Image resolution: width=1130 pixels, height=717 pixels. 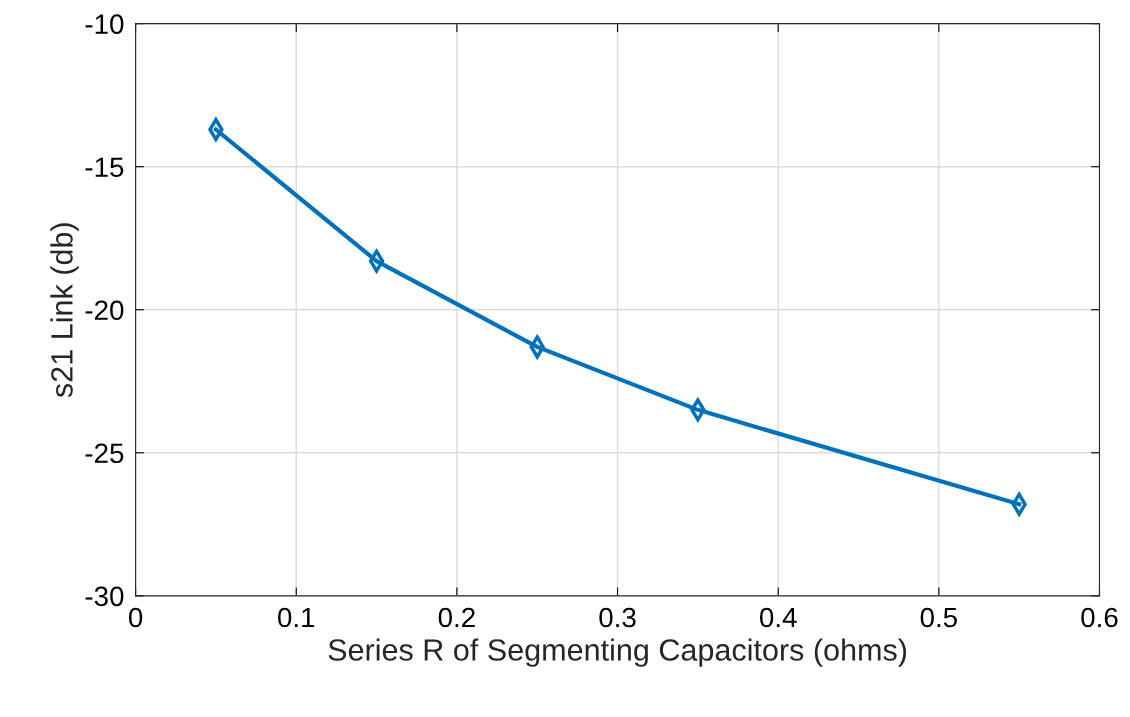 What do you see at coordinates (938, 617) in the screenshot?
I see `x-tick-label: 0.5` at bounding box center [938, 617].